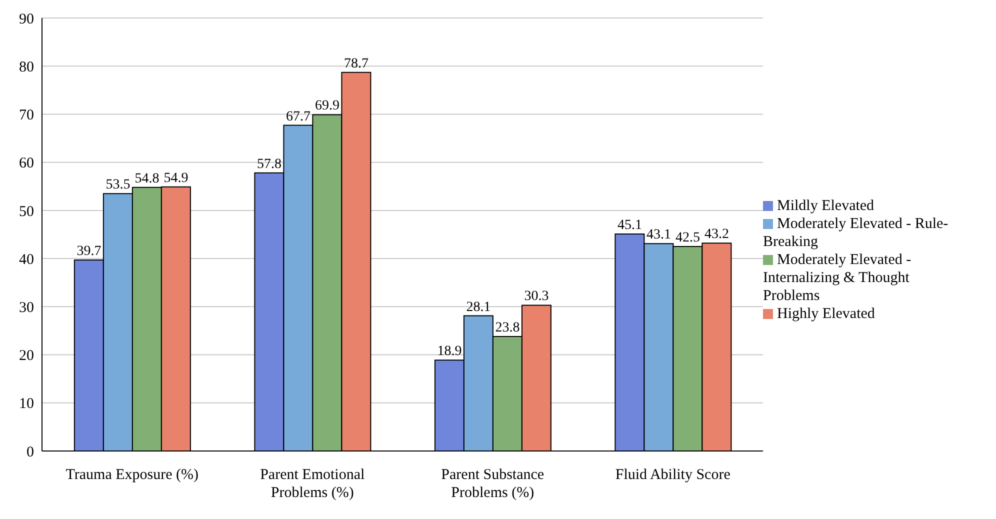 The image size is (996, 519). I want to click on y-tick-label: 10, so click(26, 404).